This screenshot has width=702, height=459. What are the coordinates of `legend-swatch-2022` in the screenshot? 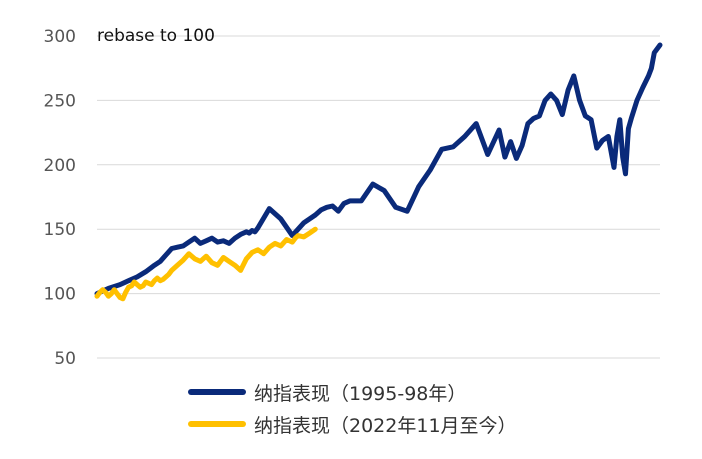 It's located at (217, 424).